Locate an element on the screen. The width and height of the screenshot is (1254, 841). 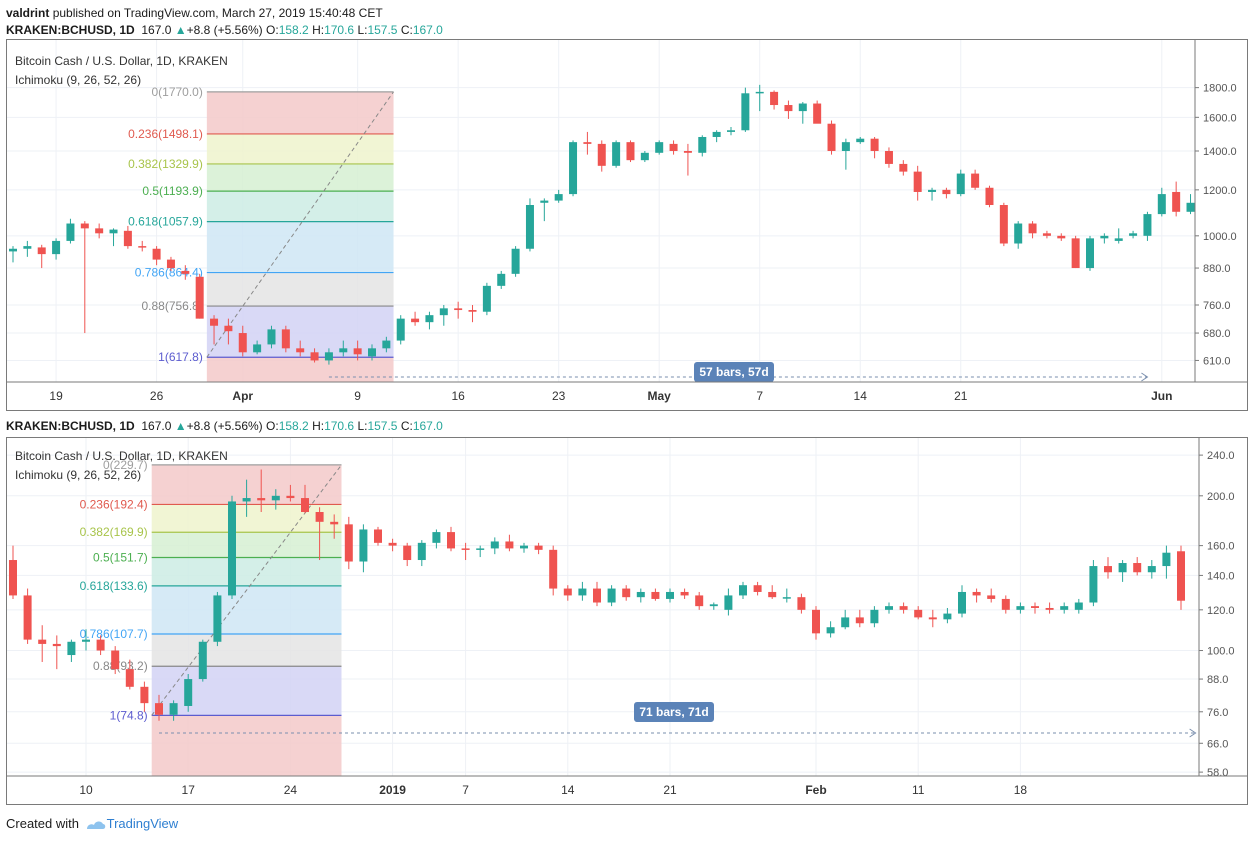
time-axis-label: 7 is located at coordinates (465, 790).